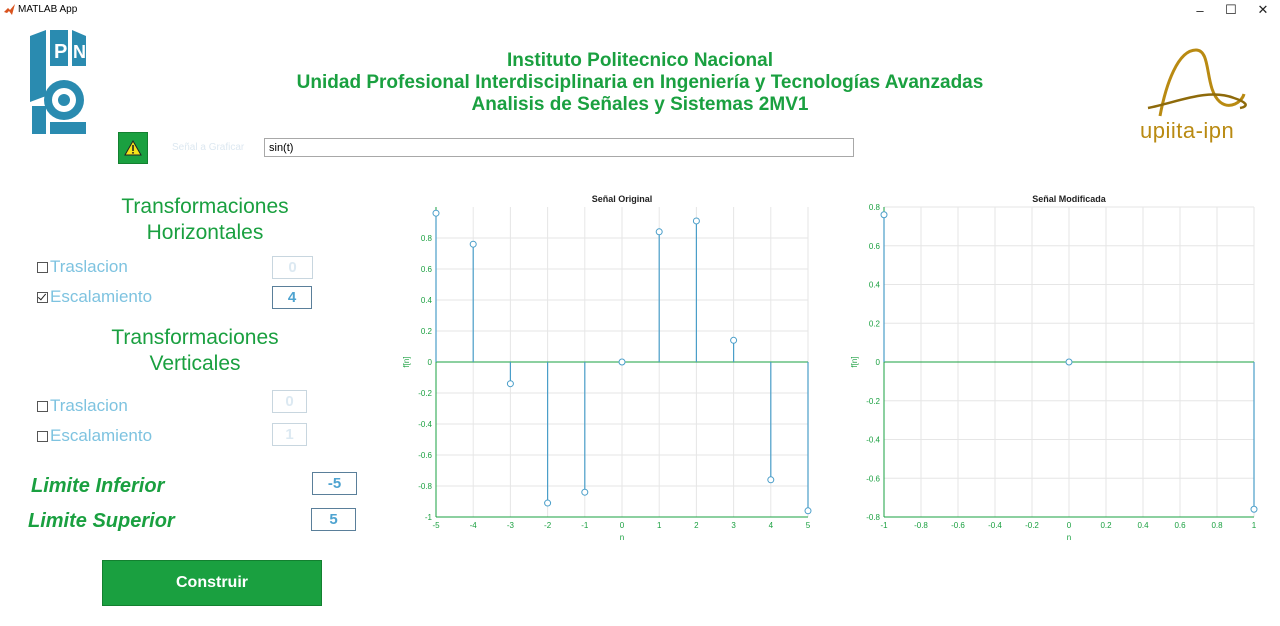  What do you see at coordinates (427, 238) in the screenshot?
I see `y-tick-label: 0.8` at bounding box center [427, 238].